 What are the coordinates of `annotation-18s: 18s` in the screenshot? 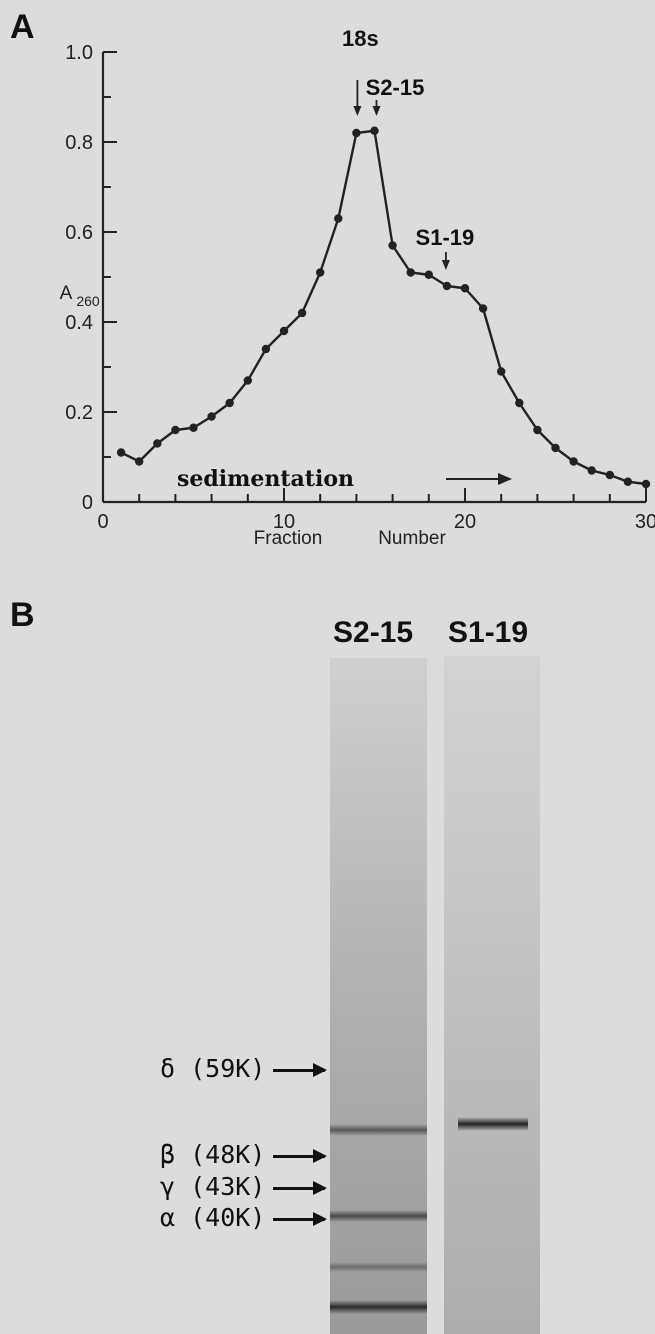 It's located at (360, 38).